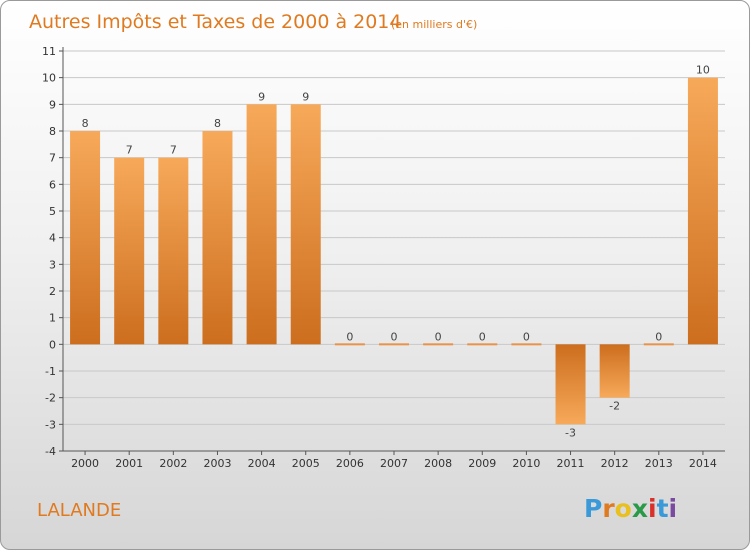  What do you see at coordinates (614, 406) in the screenshot?
I see `data-label: -2` at bounding box center [614, 406].